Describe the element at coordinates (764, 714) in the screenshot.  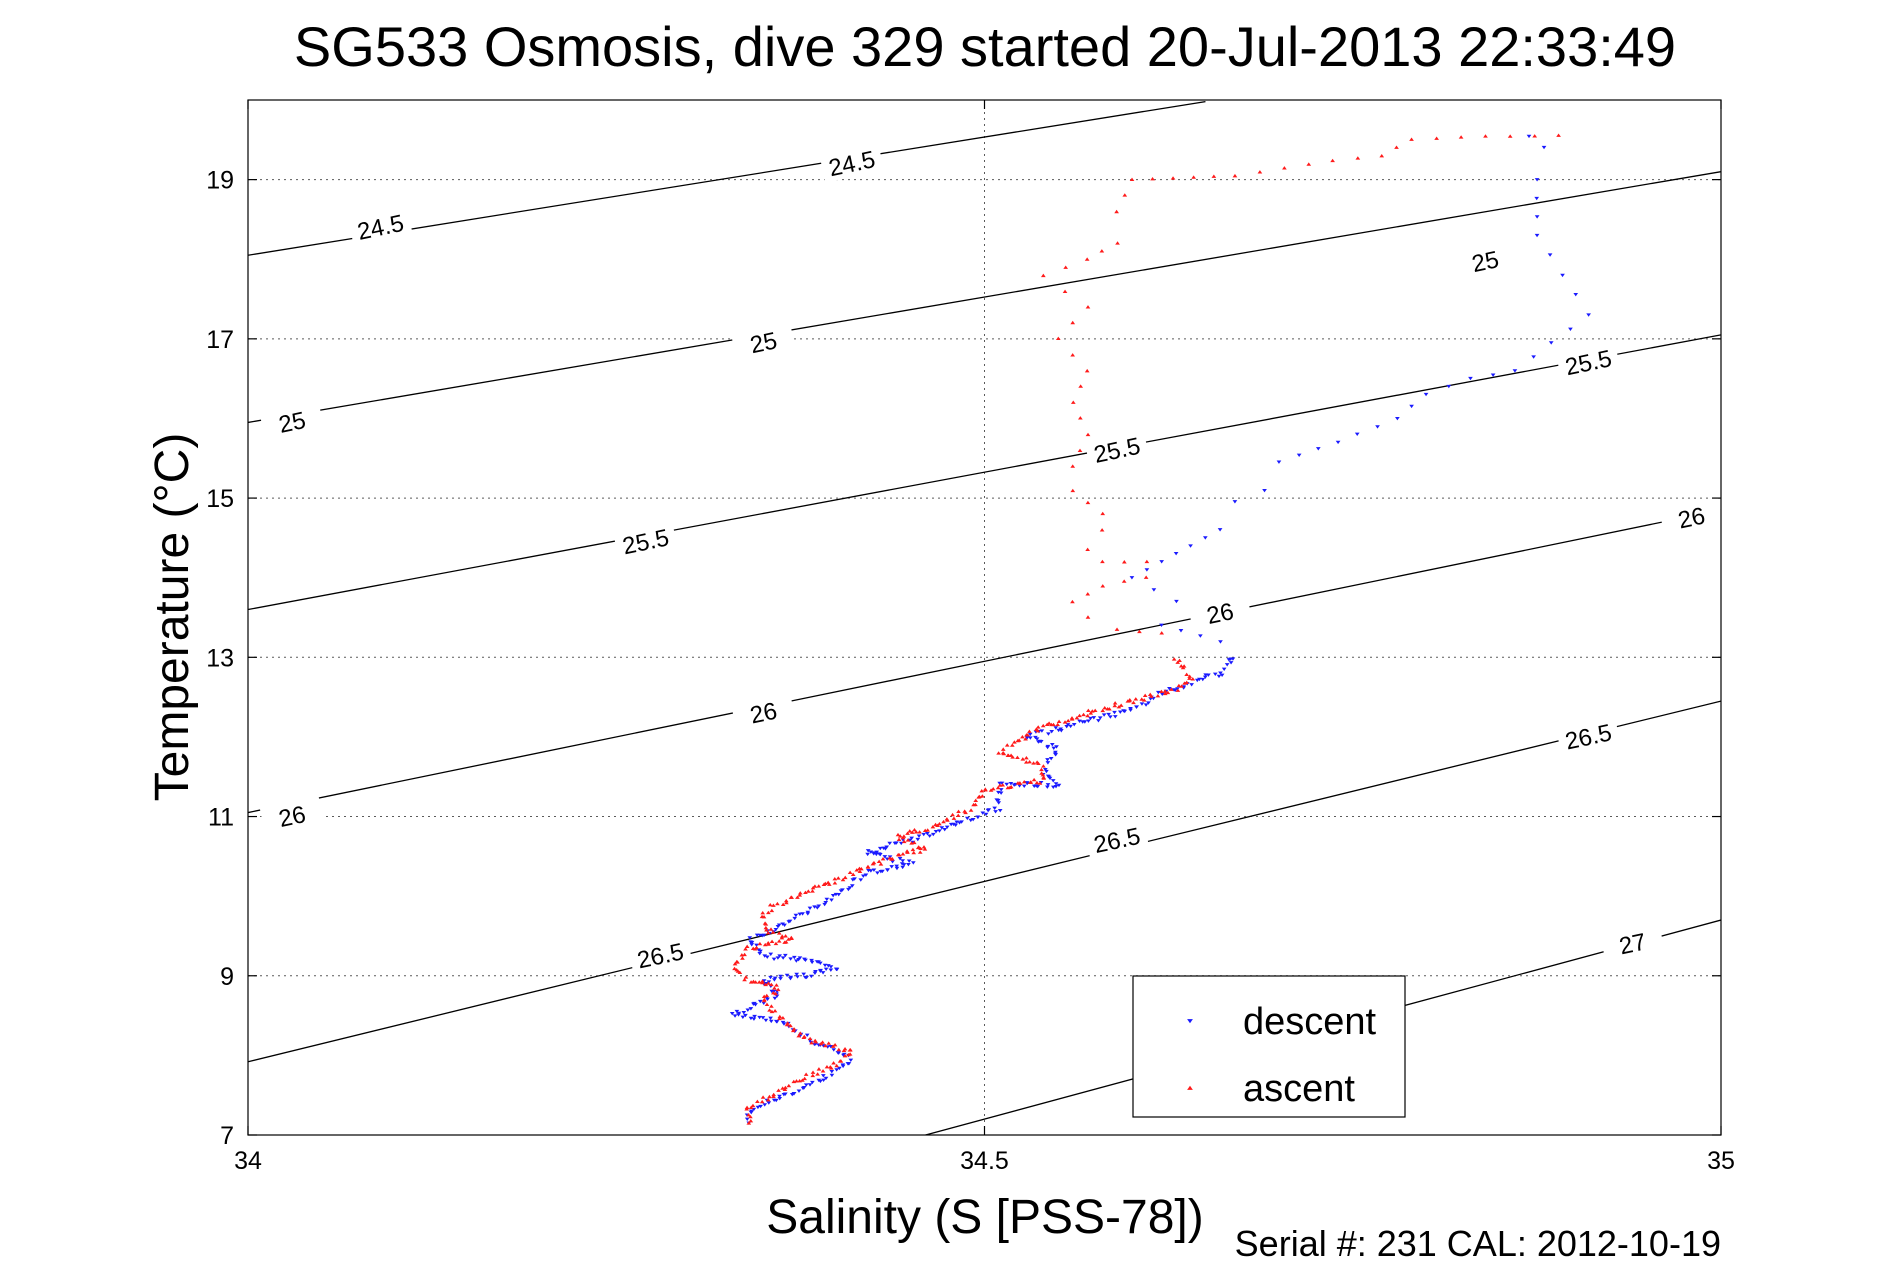
I see `contour-label-9: 26` at that location.